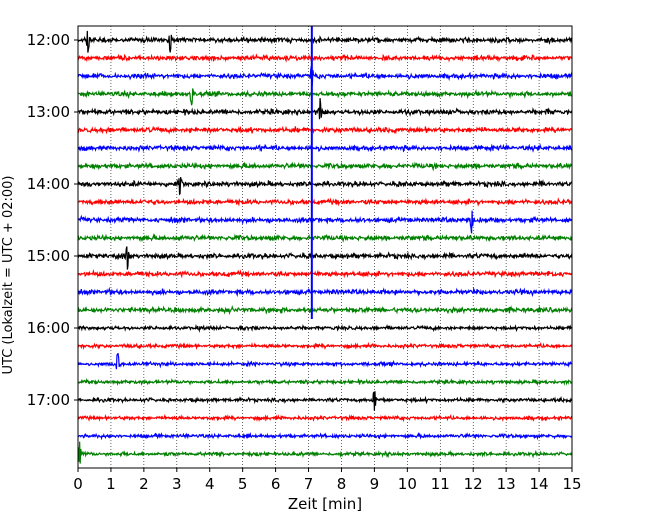  Describe the element at coordinates (506, 484) in the screenshot. I see `x-tick-label: 13` at that location.